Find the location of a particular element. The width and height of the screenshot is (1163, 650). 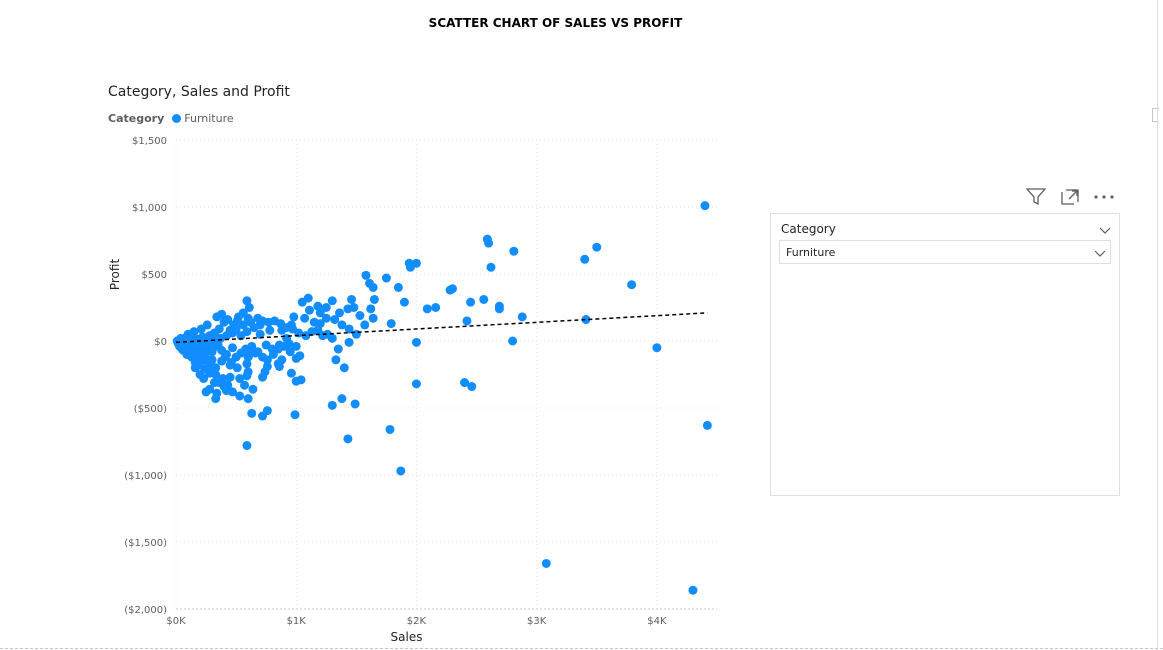

x-tick-label: $3K is located at coordinates (537, 621).